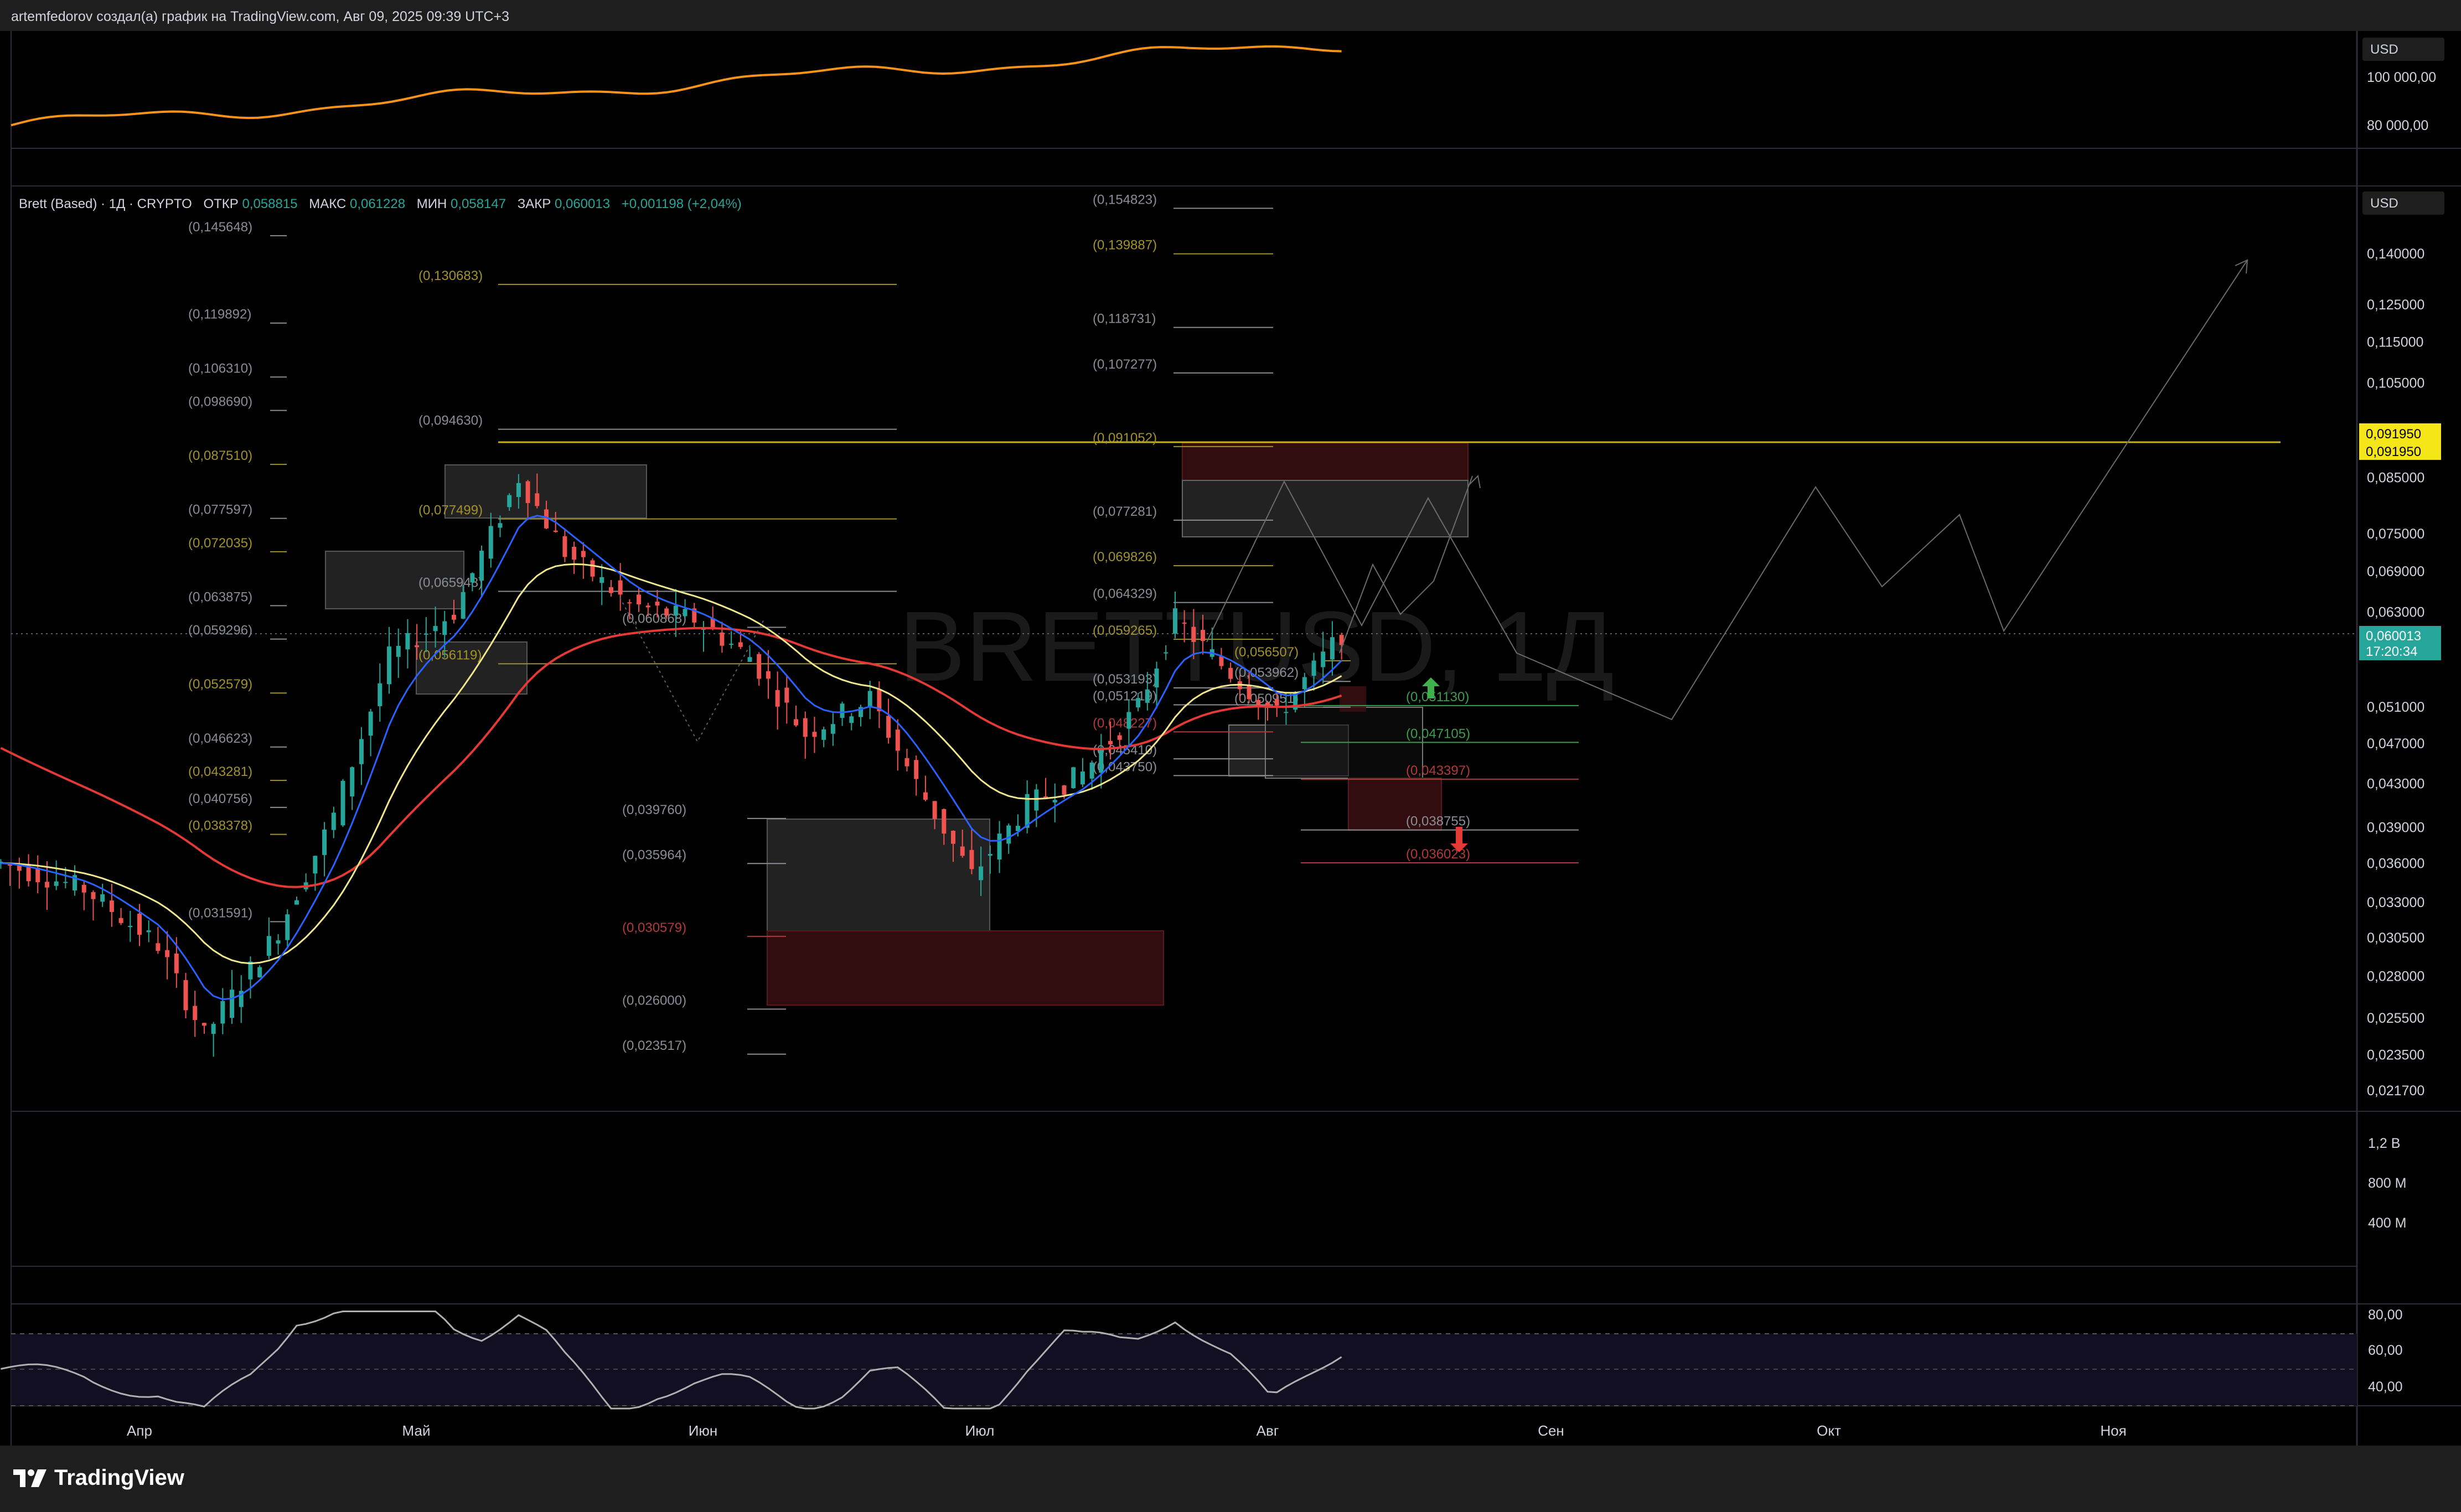 Image resolution: width=2461 pixels, height=1512 pixels. What do you see at coordinates (220, 630) in the screenshot?
I see `fib-level-label: (0,059296)` at bounding box center [220, 630].